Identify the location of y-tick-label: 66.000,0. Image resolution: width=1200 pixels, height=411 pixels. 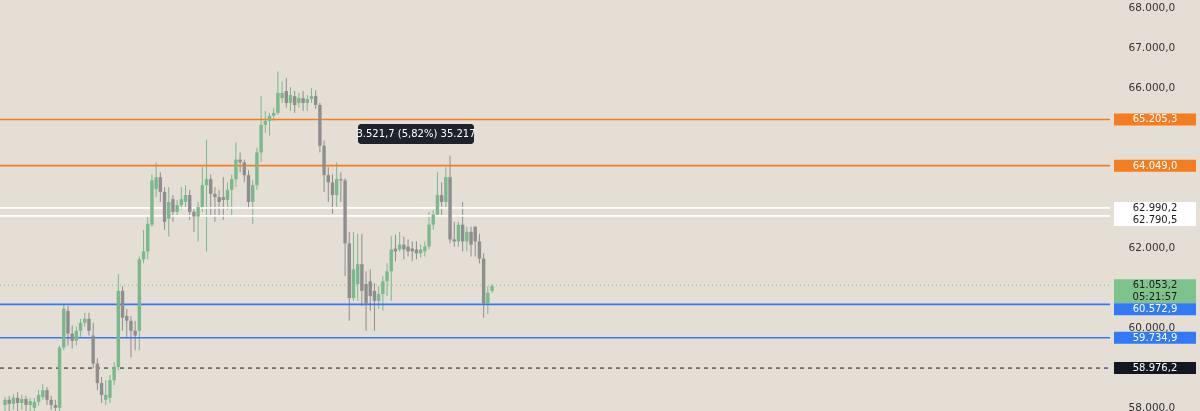
(1152, 87).